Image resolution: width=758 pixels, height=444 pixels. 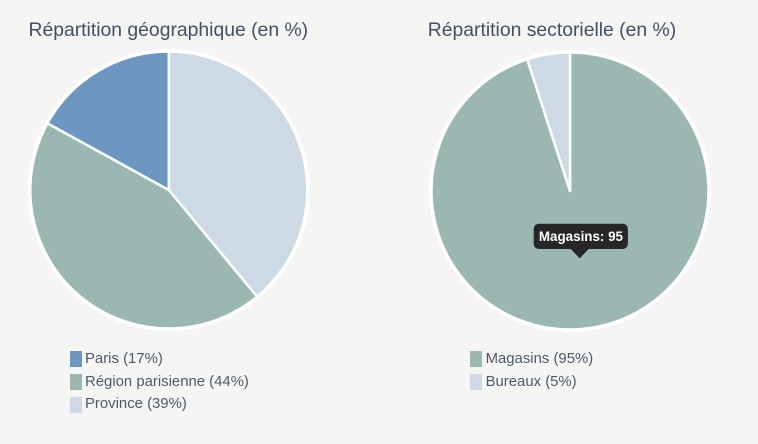 What do you see at coordinates (581, 236) in the screenshot?
I see `svg-text: Magasins: 95` at bounding box center [581, 236].